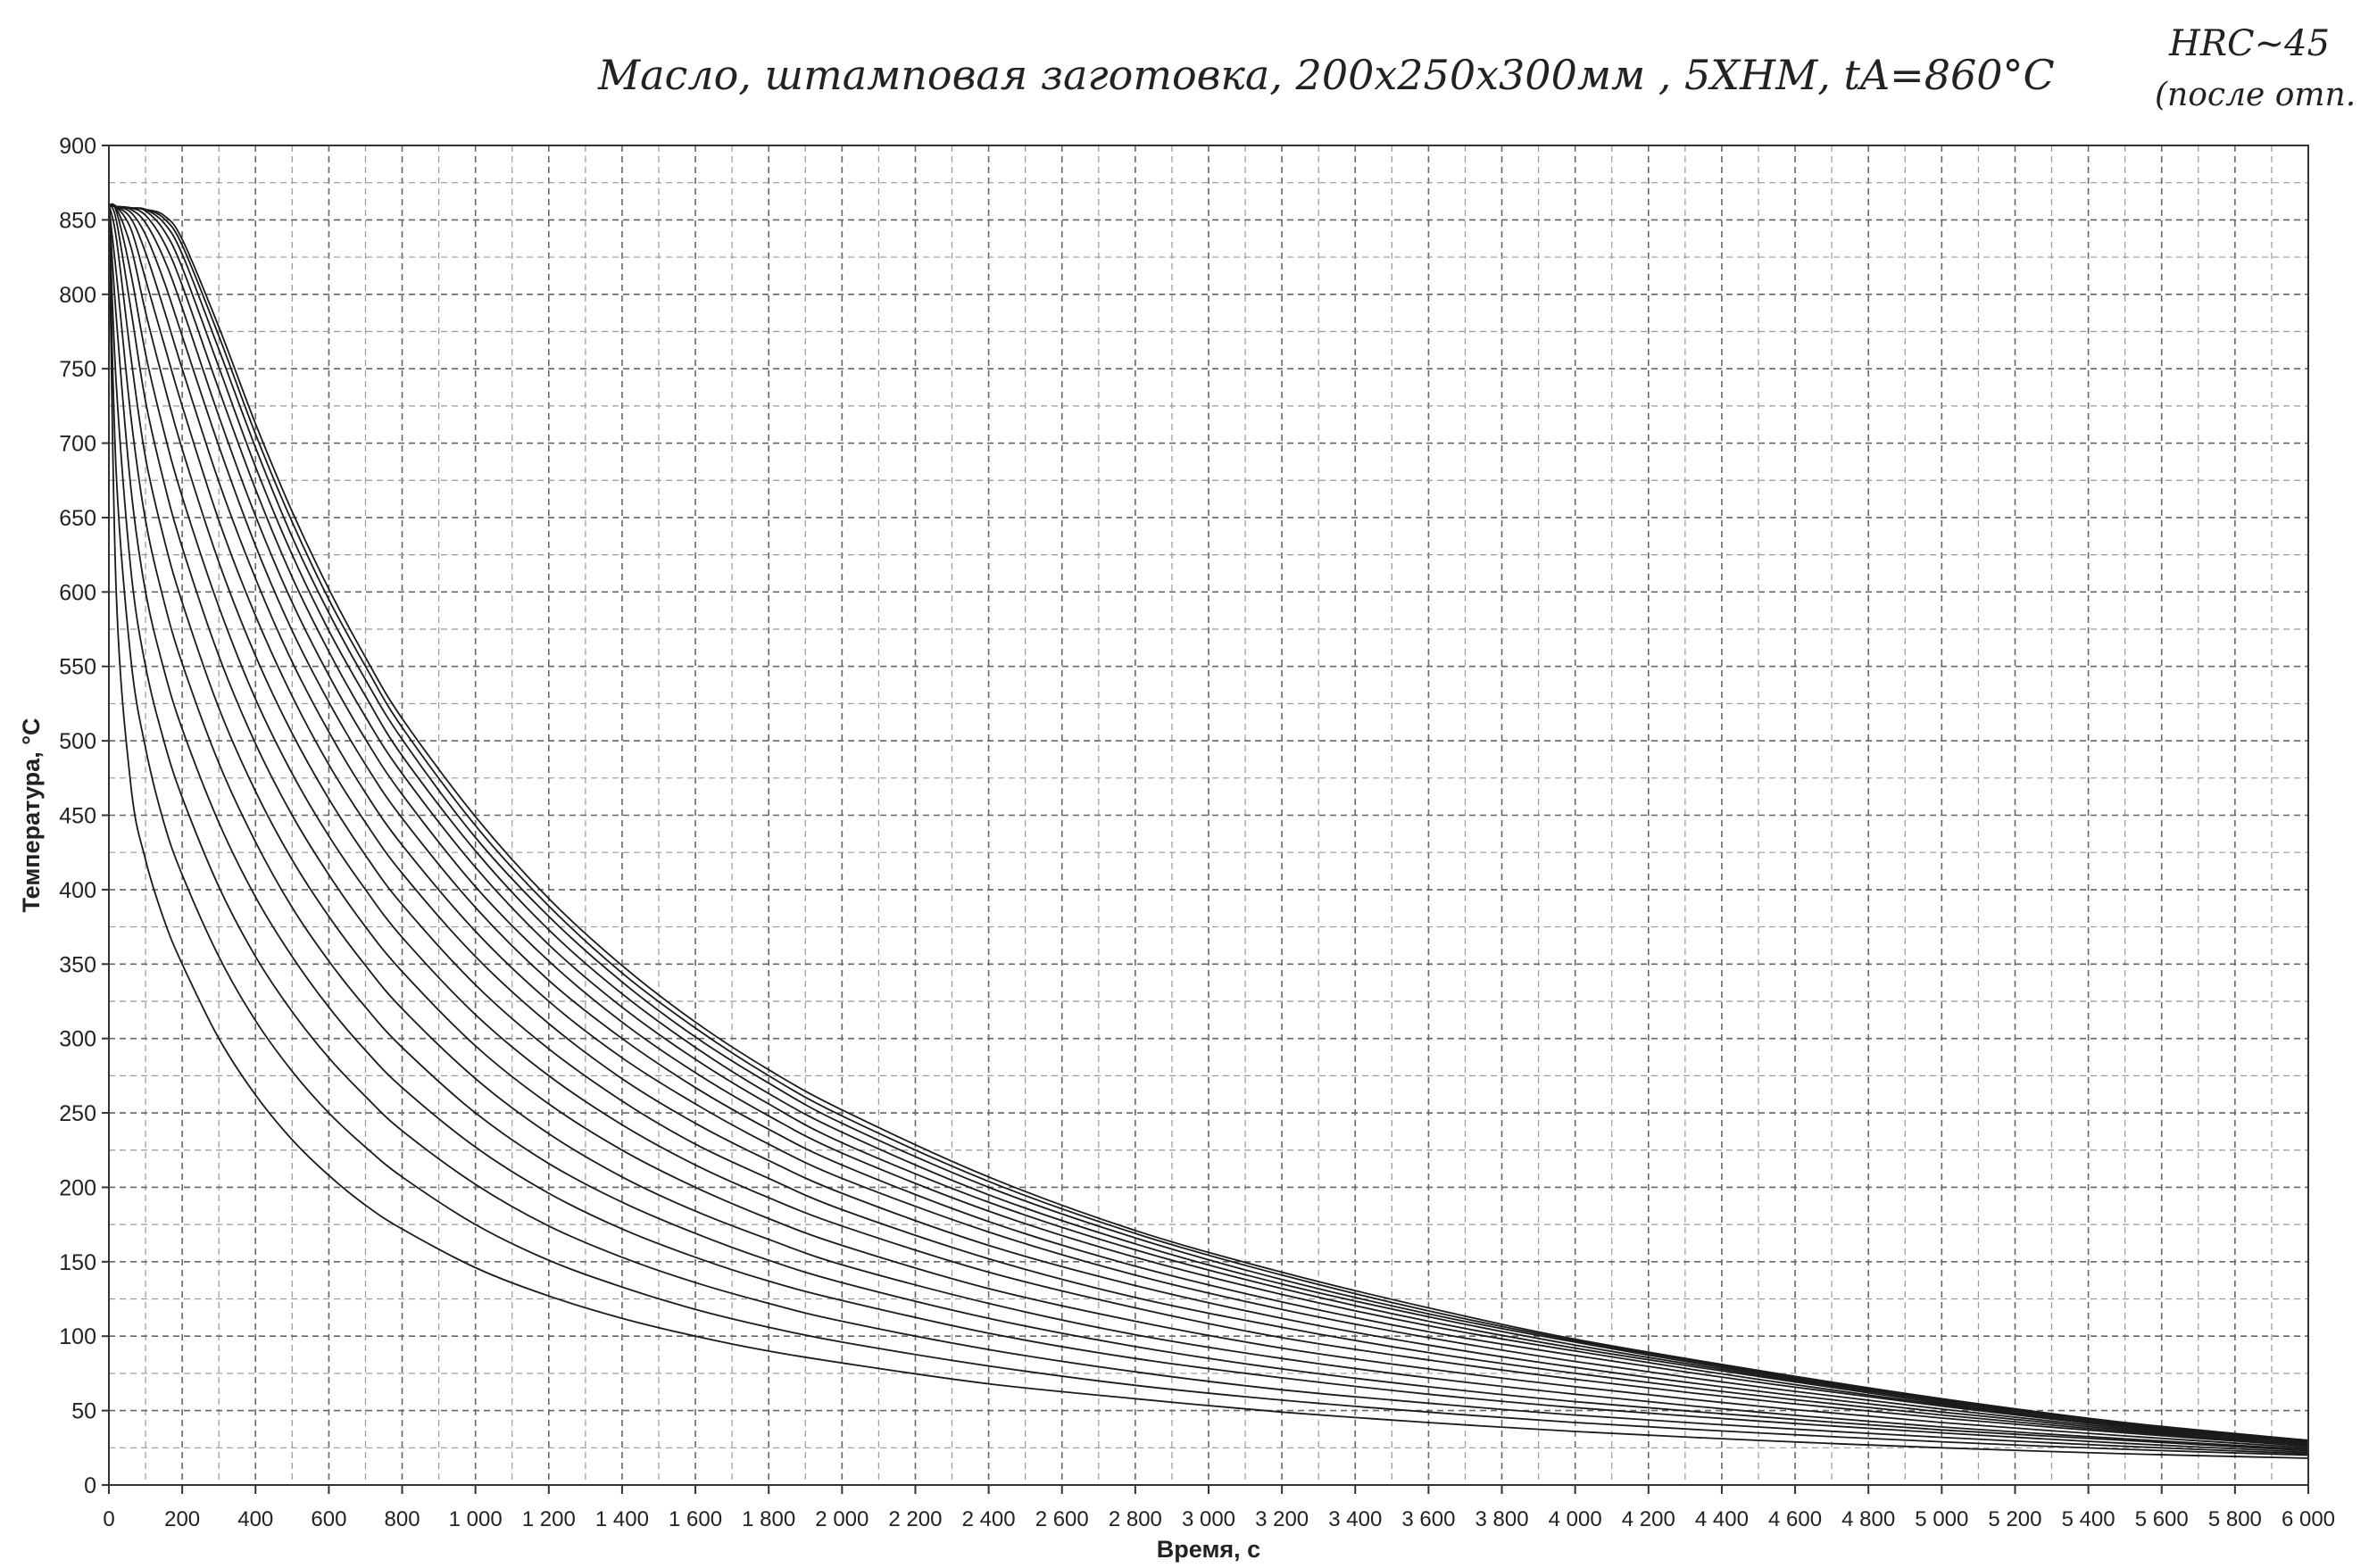 The height and width of the screenshot is (1568, 2369). I want to click on x-axis-title: Время, с, so click(1208, 1549).